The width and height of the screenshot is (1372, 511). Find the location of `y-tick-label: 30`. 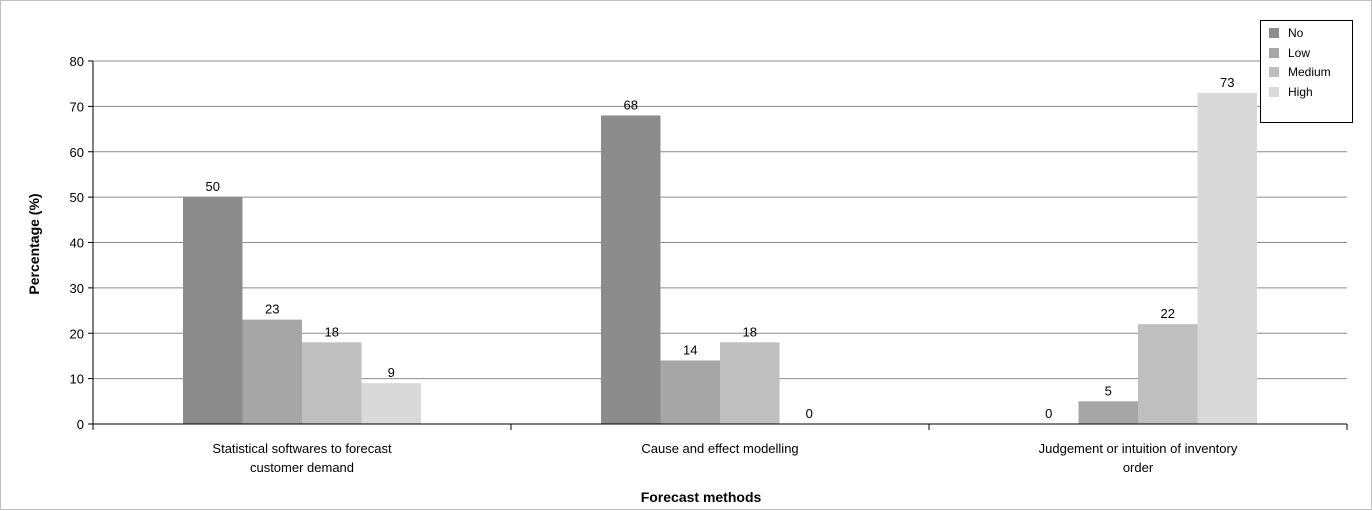

y-tick-label: 30 is located at coordinates (77, 288).